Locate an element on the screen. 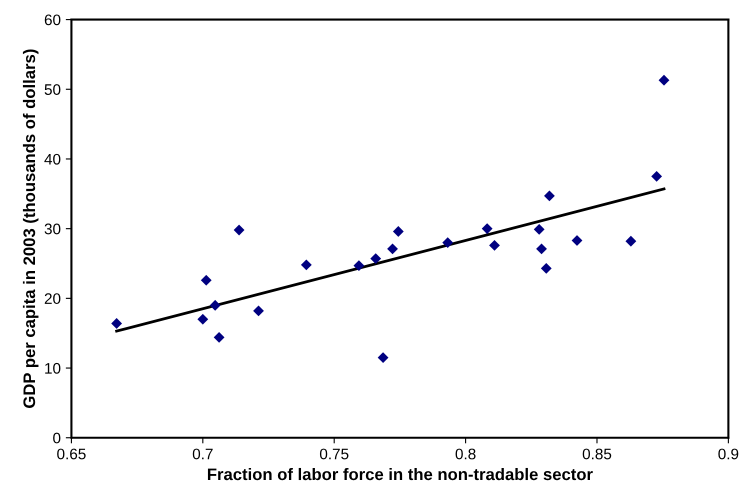  x-tick-label: 0.8 is located at coordinates (466, 454).